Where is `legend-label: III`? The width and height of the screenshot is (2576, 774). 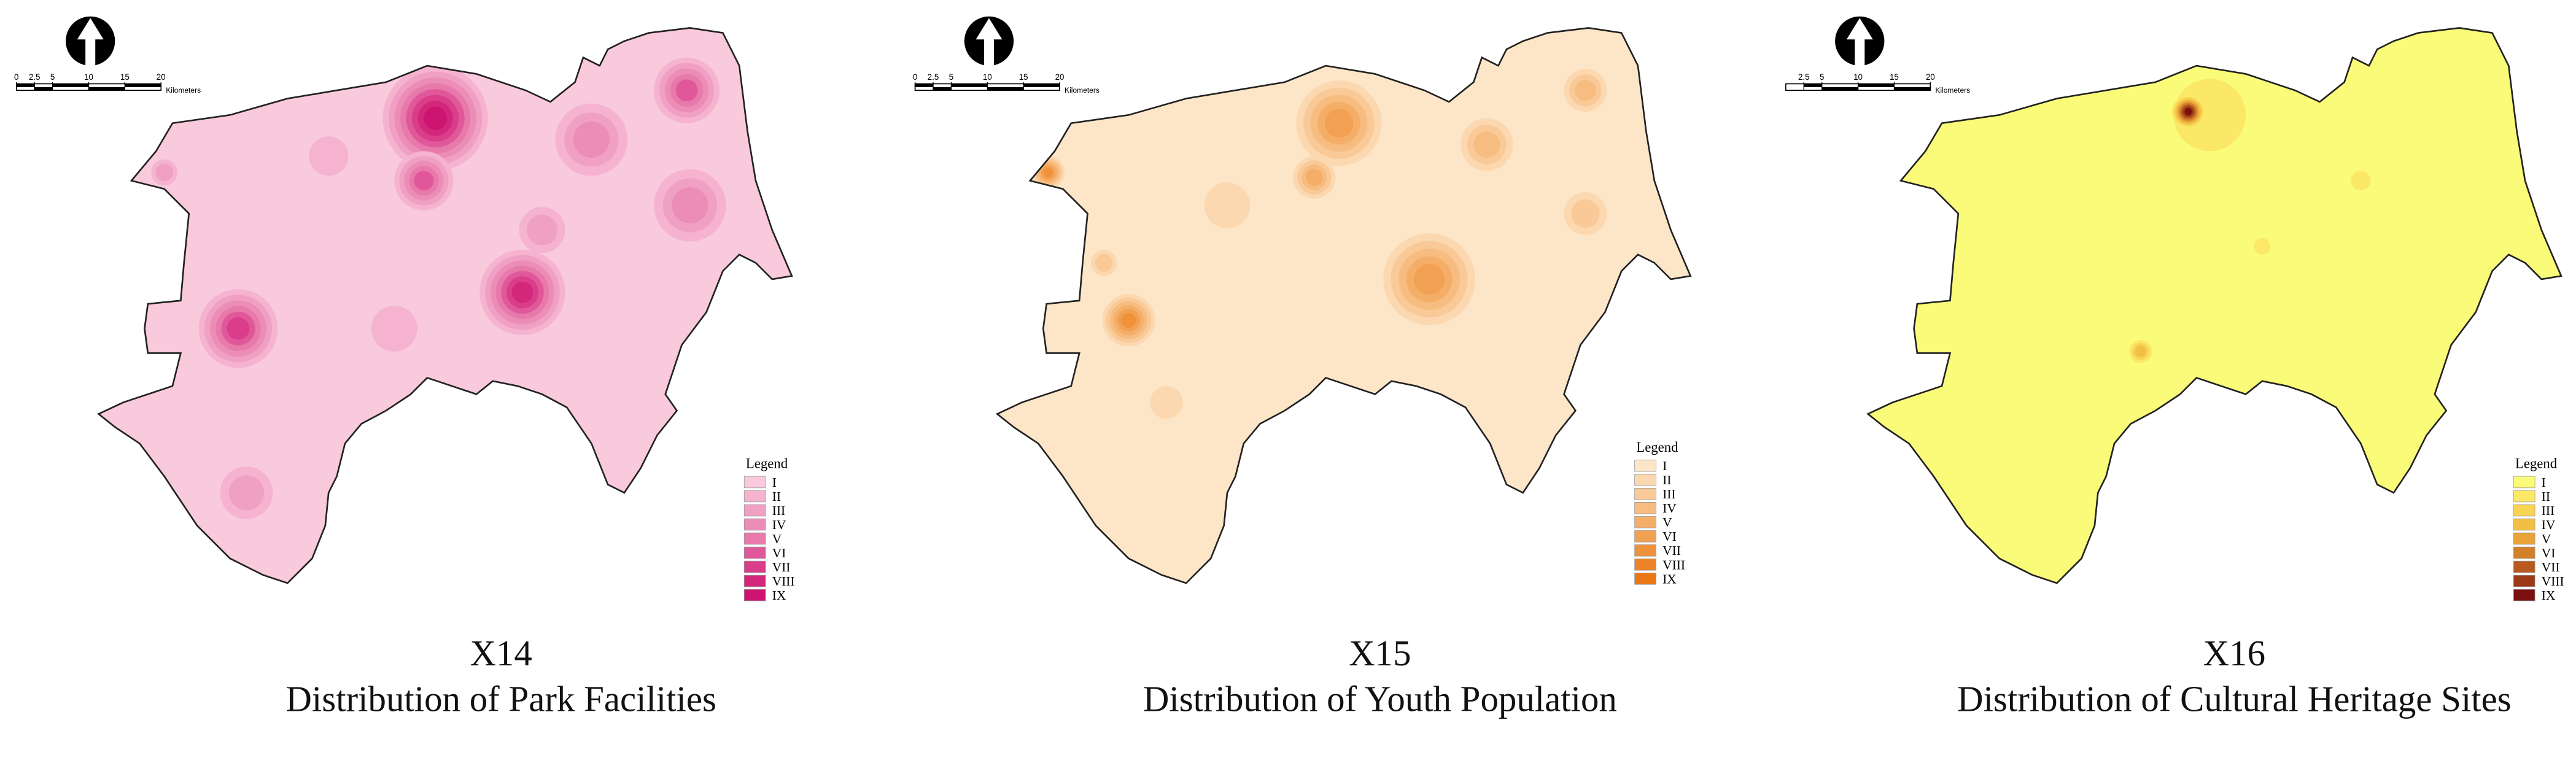 legend-label: III is located at coordinates (778, 511).